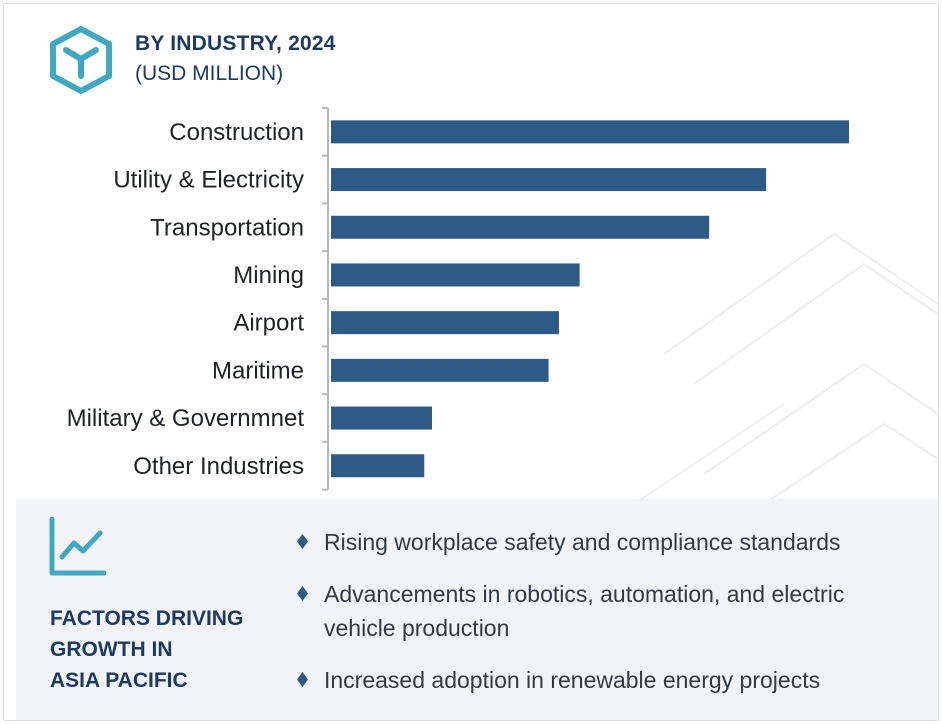 The width and height of the screenshot is (942, 724). I want to click on factors-title-line: ASIA PACIFIC, so click(119, 680).